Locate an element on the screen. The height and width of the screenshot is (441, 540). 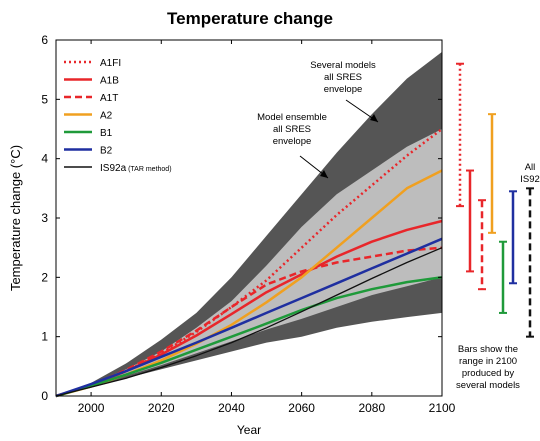
inner-envelope-arrowhead is located at coordinates (324, 174).